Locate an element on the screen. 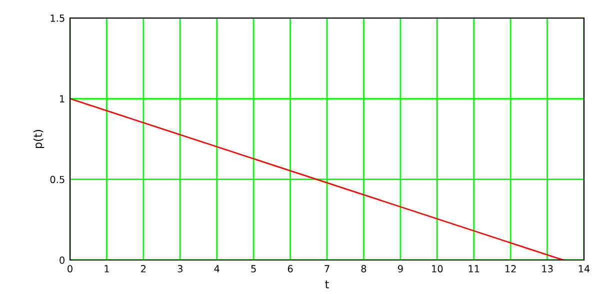  y-tick-label: 0.5 is located at coordinates (57, 180).